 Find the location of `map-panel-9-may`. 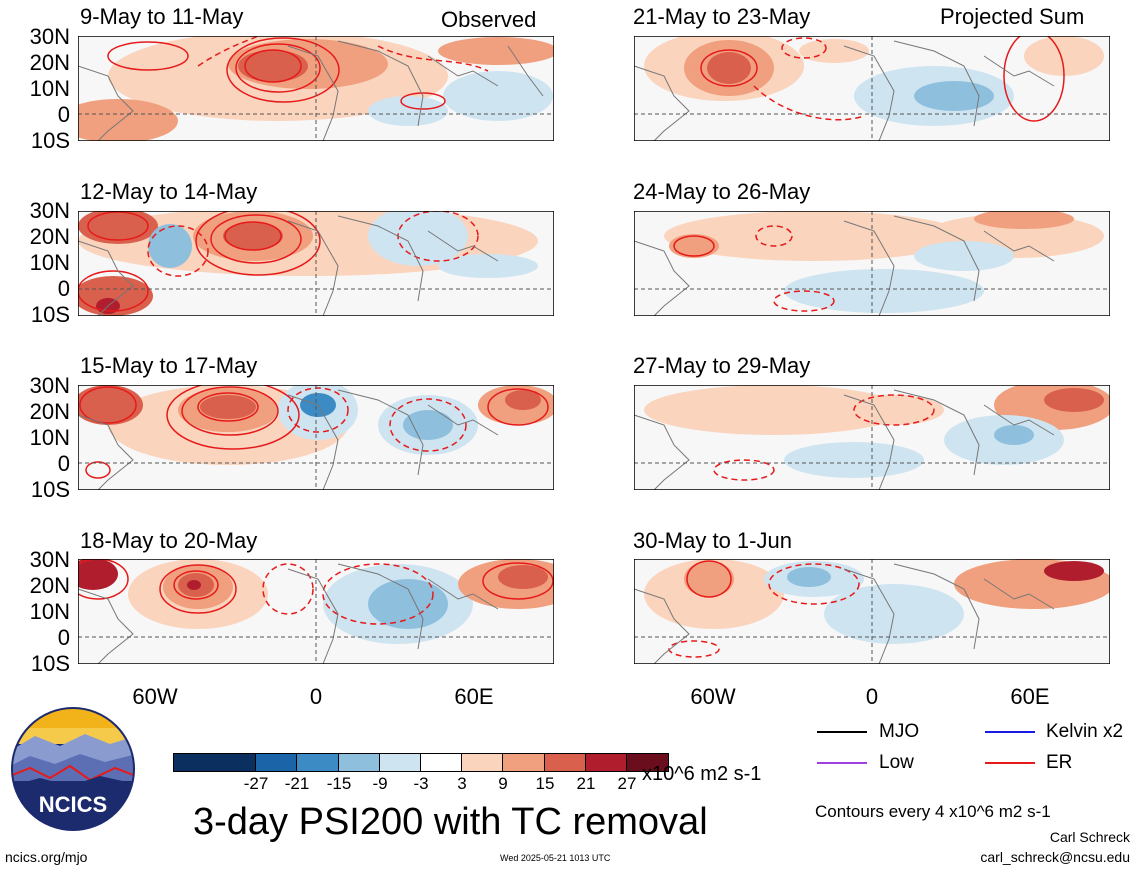

map-panel-9-may is located at coordinates (316, 88).